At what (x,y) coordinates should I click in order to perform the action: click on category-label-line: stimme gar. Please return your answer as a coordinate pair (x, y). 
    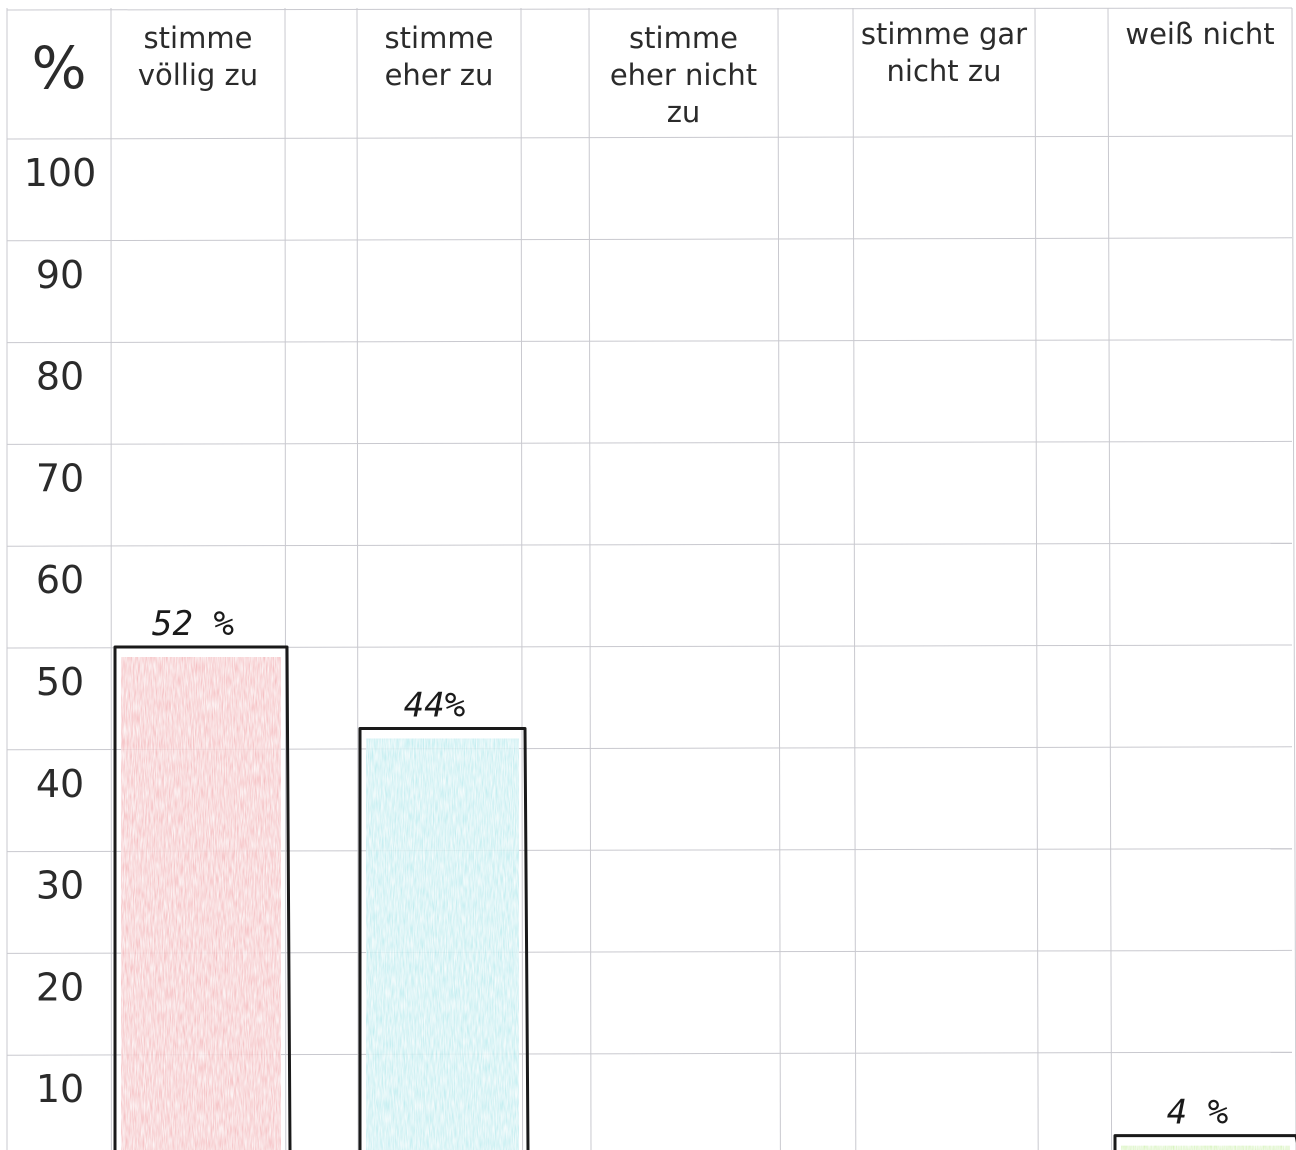
    Looking at the image, I should click on (944, 34).